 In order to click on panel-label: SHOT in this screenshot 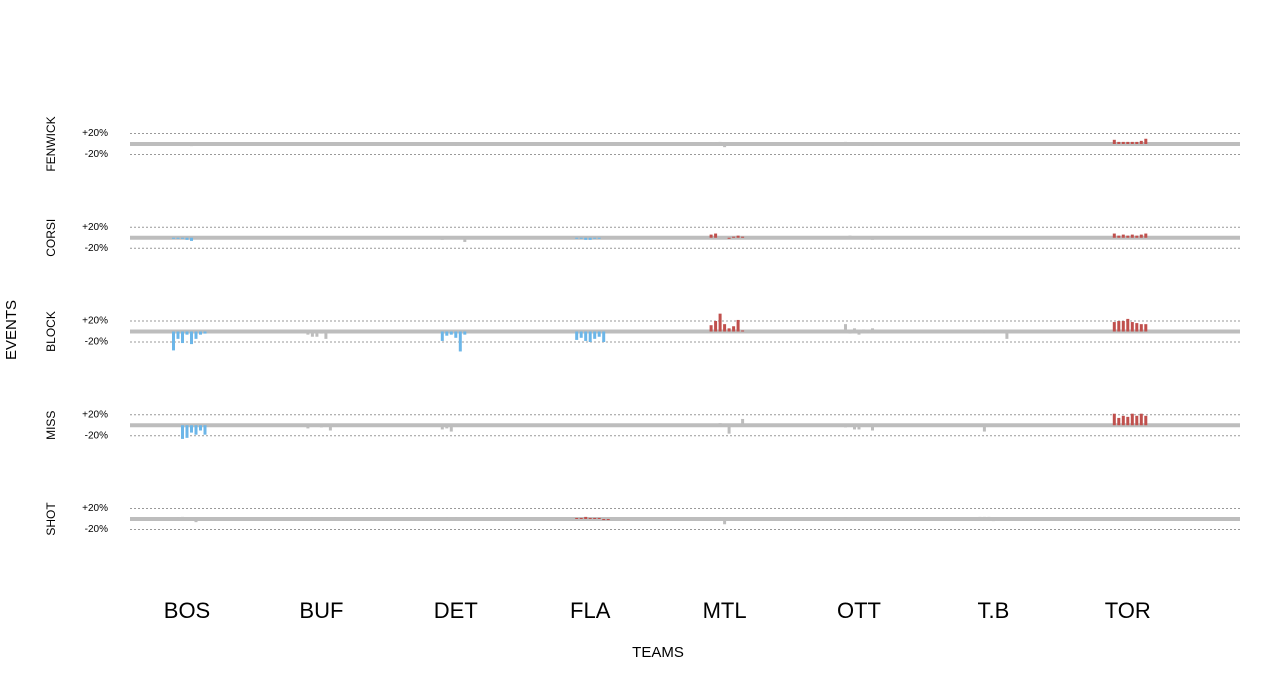, I will do `click(51, 519)`.